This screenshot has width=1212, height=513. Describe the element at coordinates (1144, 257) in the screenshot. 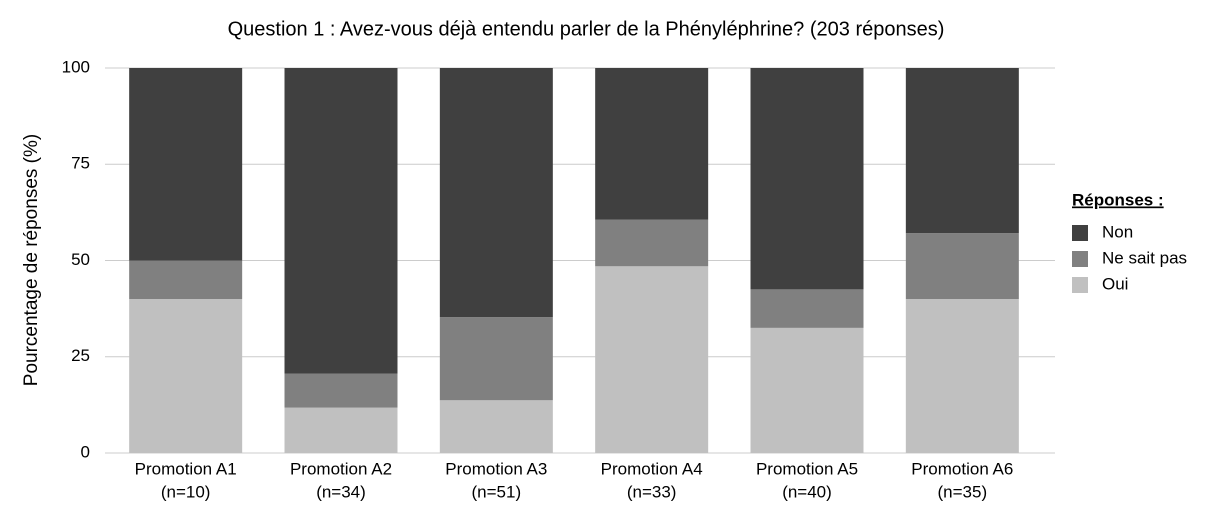

I see `legend-label: Ne sait pas` at that location.